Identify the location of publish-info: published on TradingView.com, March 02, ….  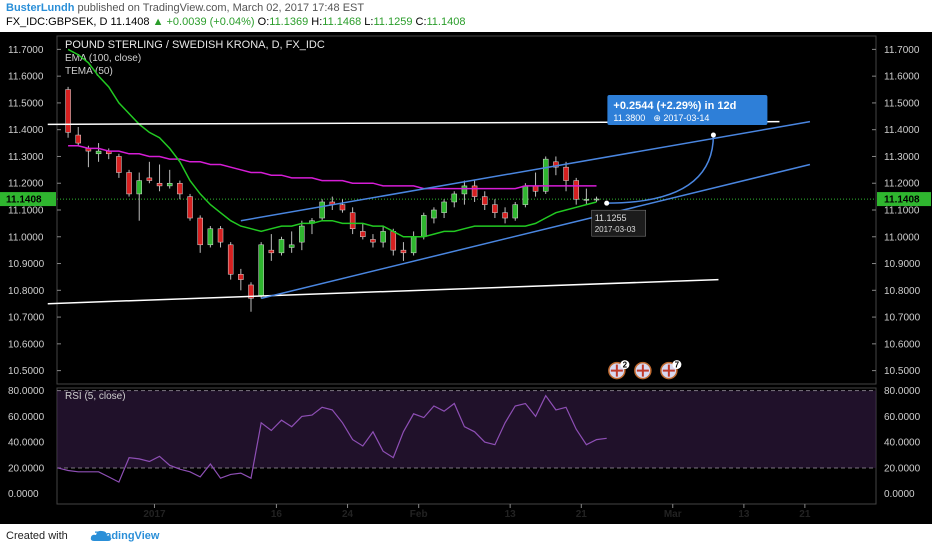
(221, 8).